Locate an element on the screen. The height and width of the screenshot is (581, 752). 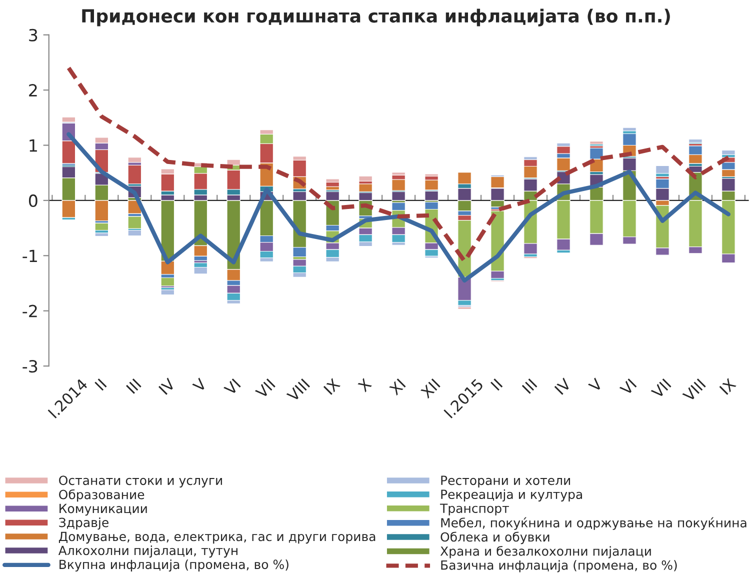
legend-label: Домување, вода, електрика, гас и други горива is located at coordinates (217, 538).